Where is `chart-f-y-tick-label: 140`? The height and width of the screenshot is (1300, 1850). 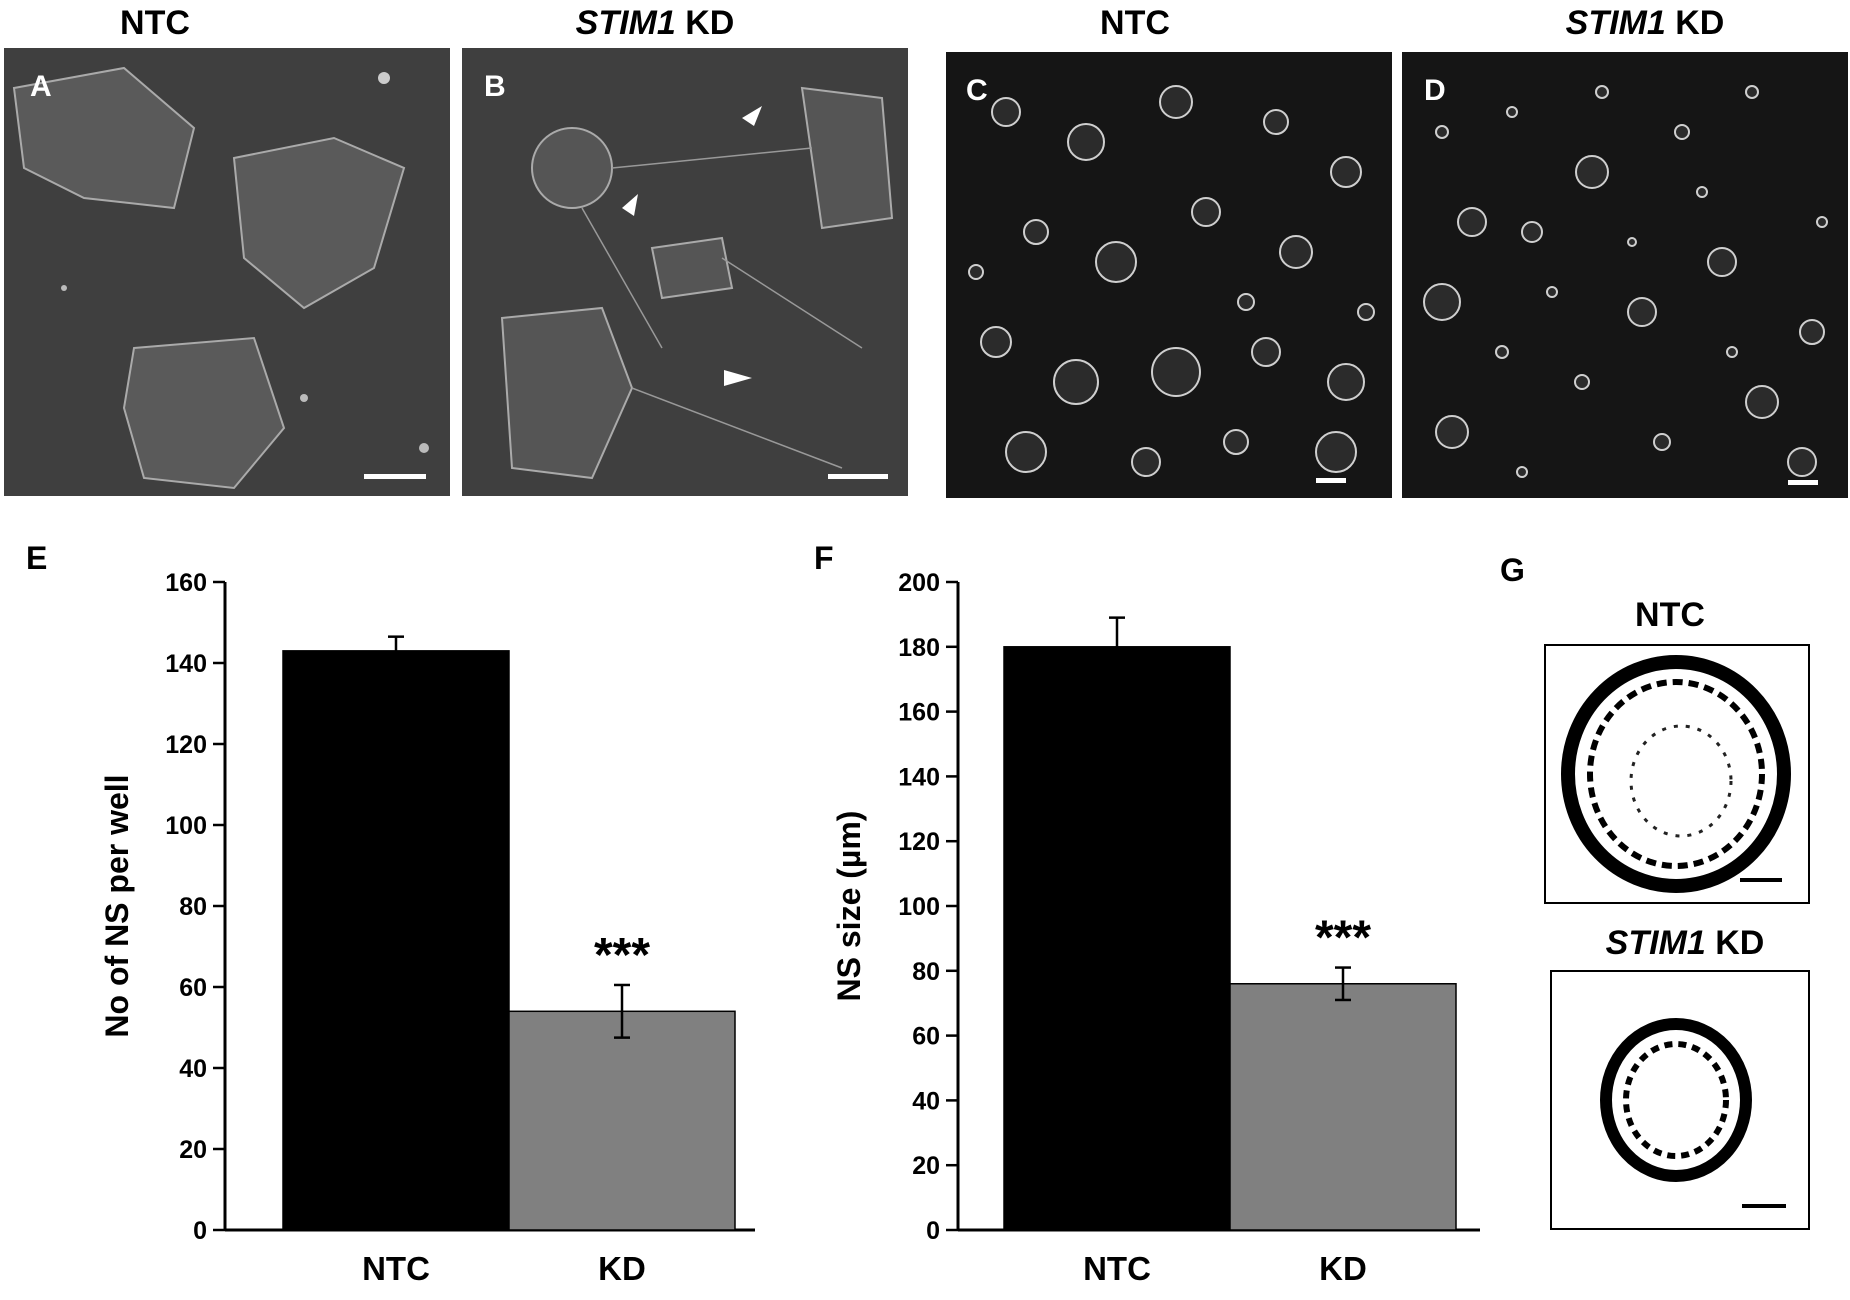
chart-f-y-tick-label: 140 is located at coordinates (919, 777).